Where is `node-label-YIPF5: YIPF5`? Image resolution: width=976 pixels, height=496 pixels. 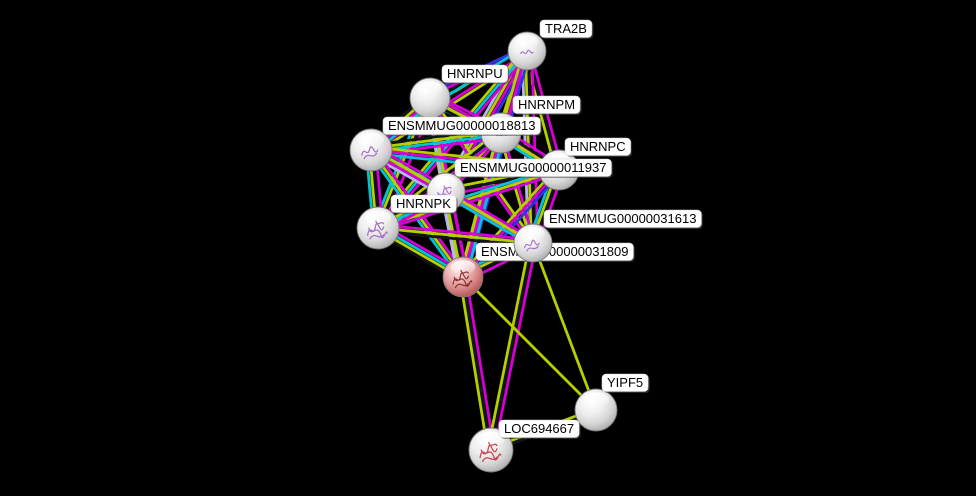 node-label-YIPF5: YIPF5 is located at coordinates (625, 383).